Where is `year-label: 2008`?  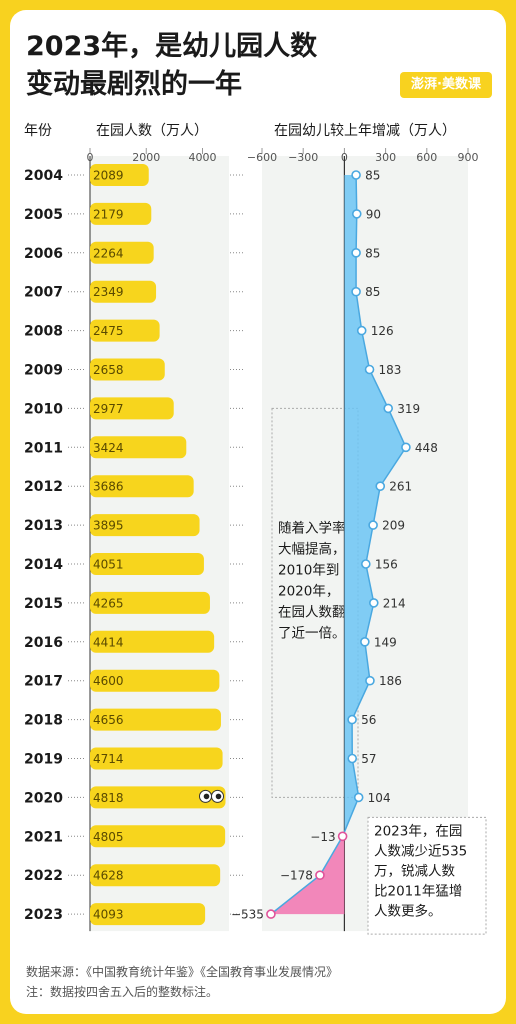
year-label: 2008 is located at coordinates (43, 332).